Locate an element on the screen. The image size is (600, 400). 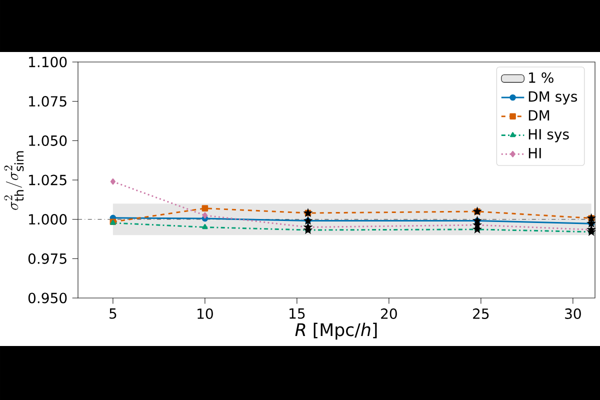
legend-label: DM is located at coordinates (539, 115).